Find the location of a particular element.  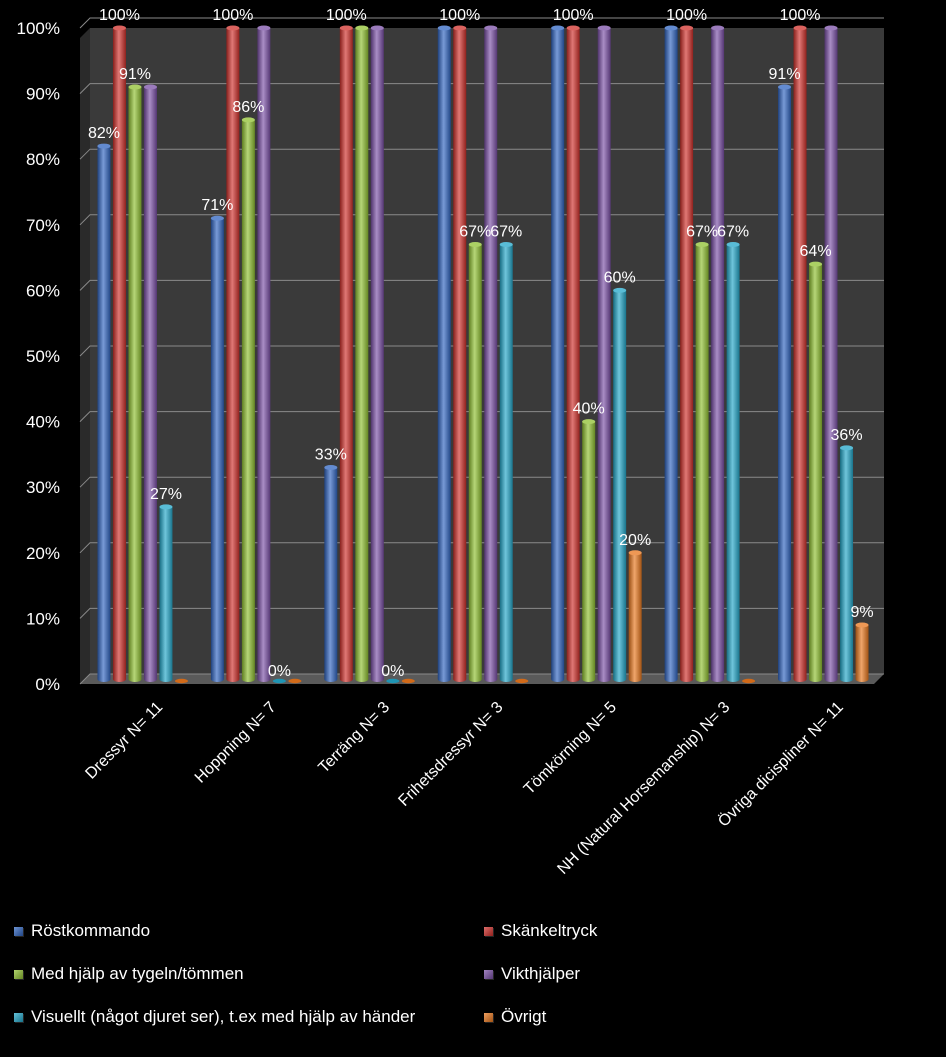

y-tick-label: 20% is located at coordinates (43, 553).